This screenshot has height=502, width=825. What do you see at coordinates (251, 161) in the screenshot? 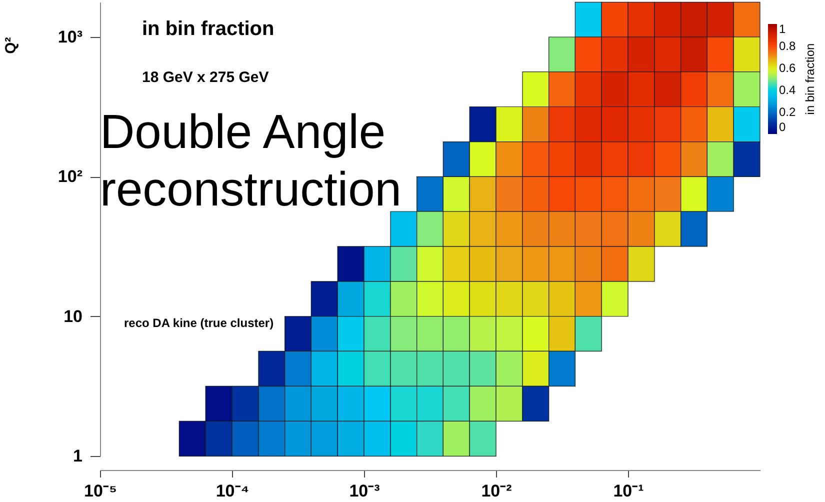
I see `annotation: Double Angle reconstruction` at bounding box center [251, 161].